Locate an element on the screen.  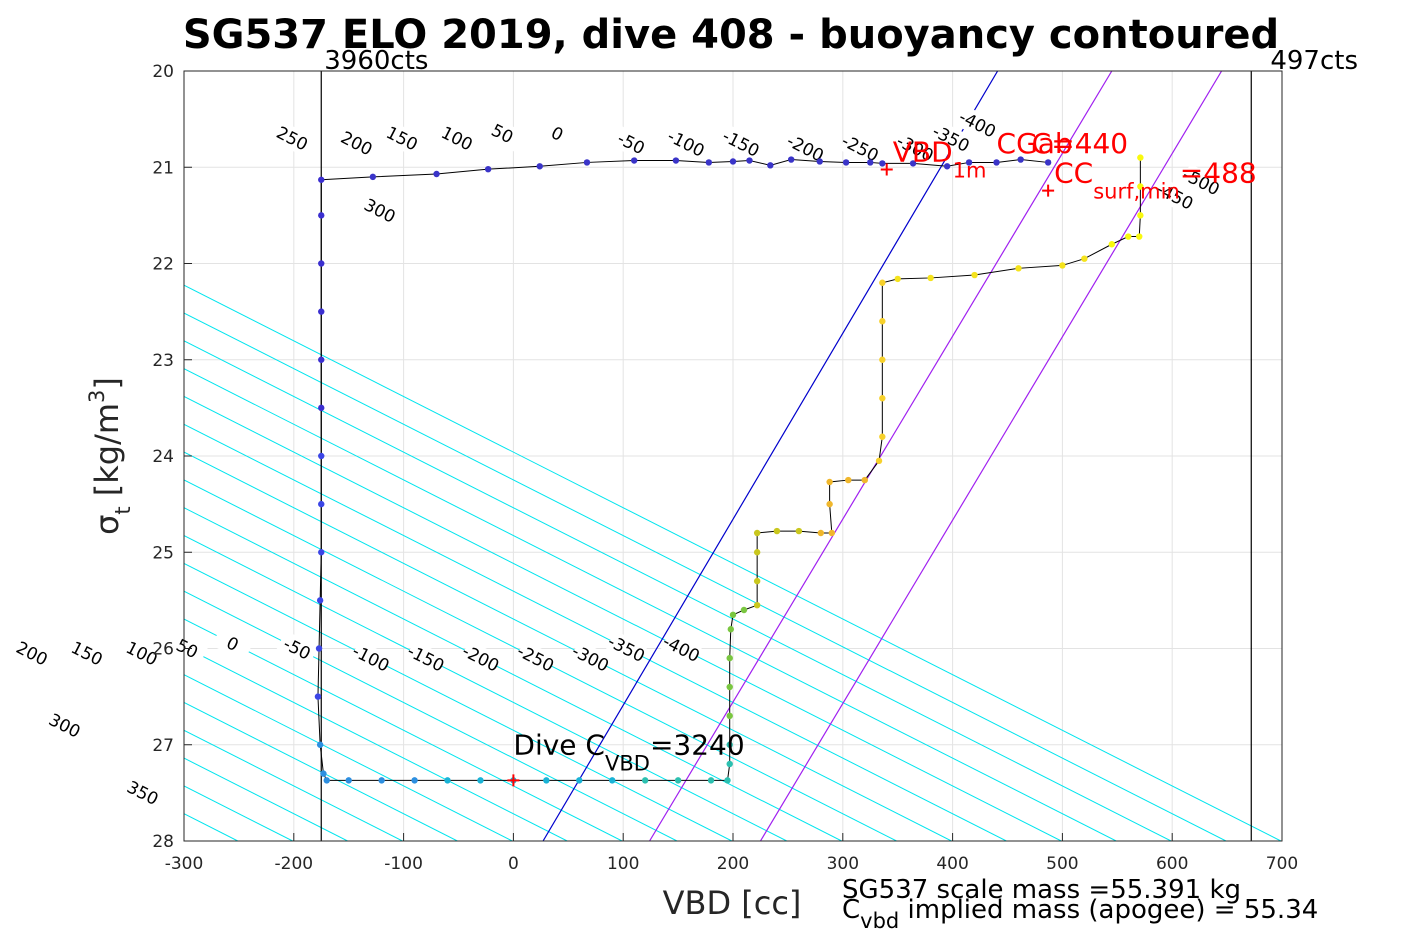
y-tick-label: 25 is located at coordinates (163, 553).